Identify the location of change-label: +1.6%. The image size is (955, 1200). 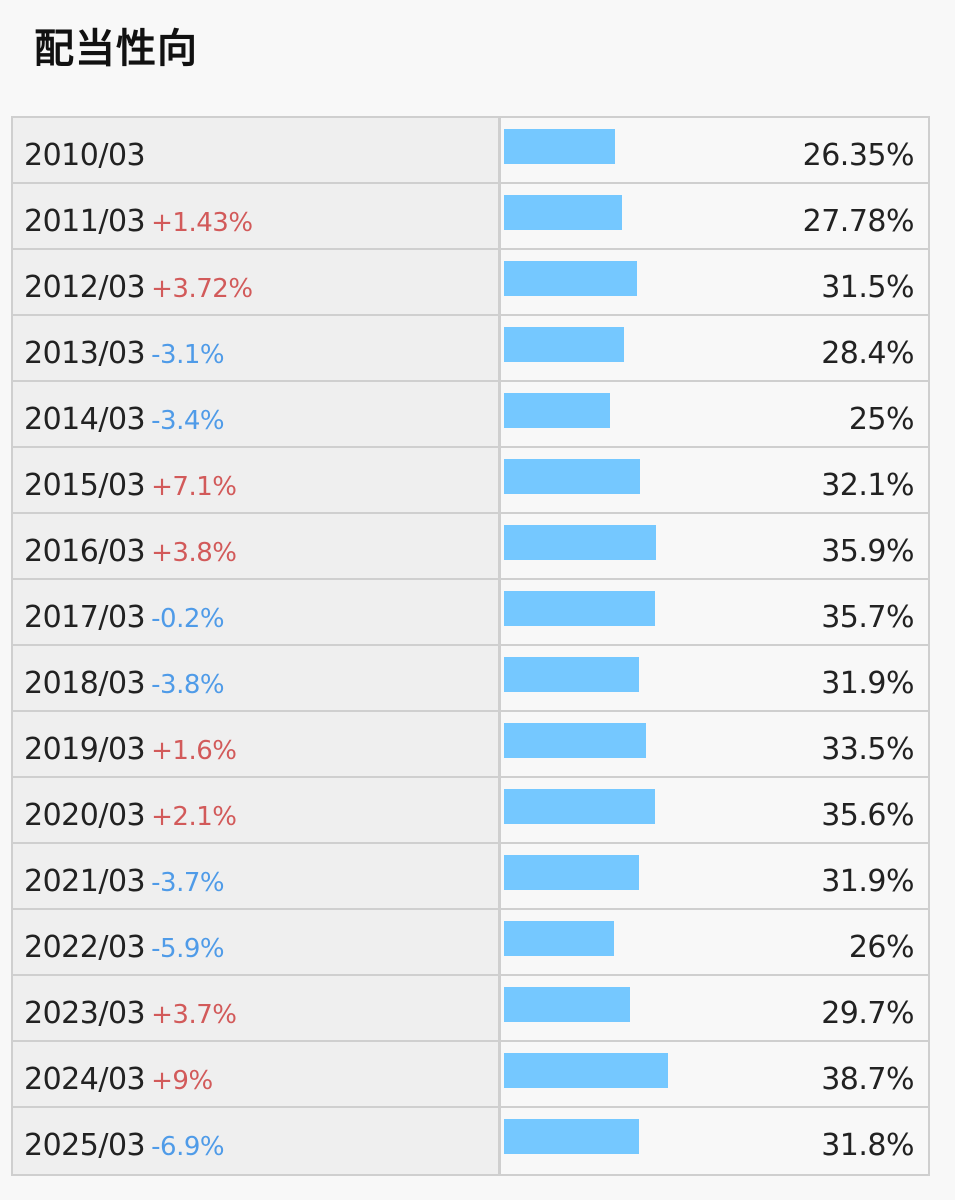
(194, 751).